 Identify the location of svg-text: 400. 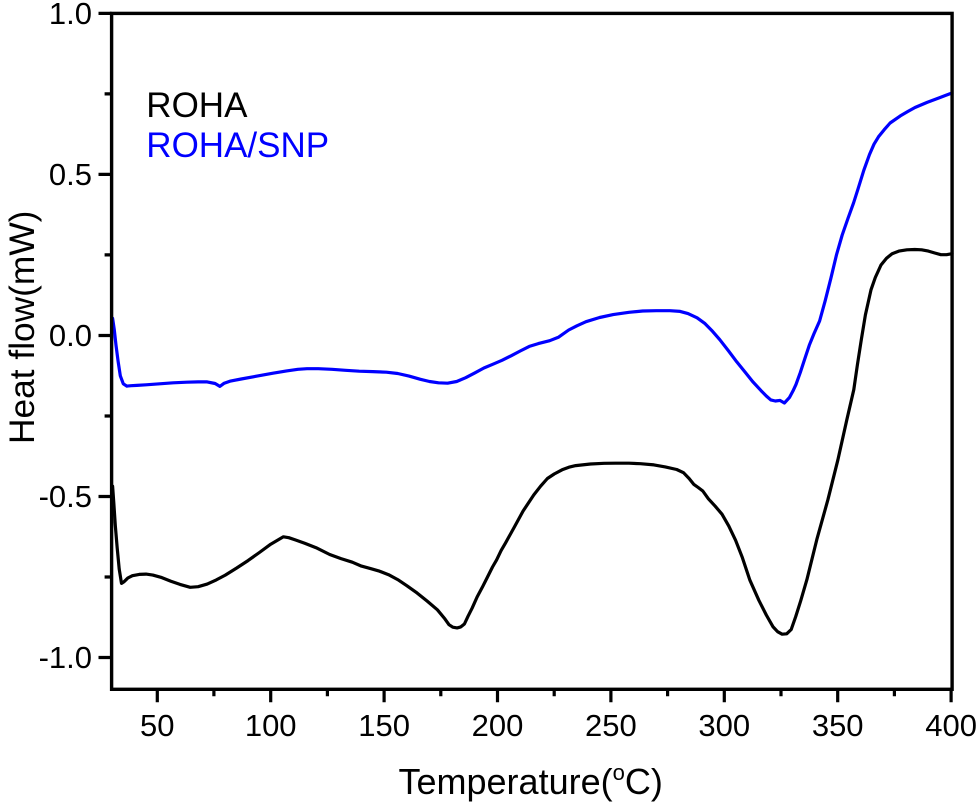
(950, 725).